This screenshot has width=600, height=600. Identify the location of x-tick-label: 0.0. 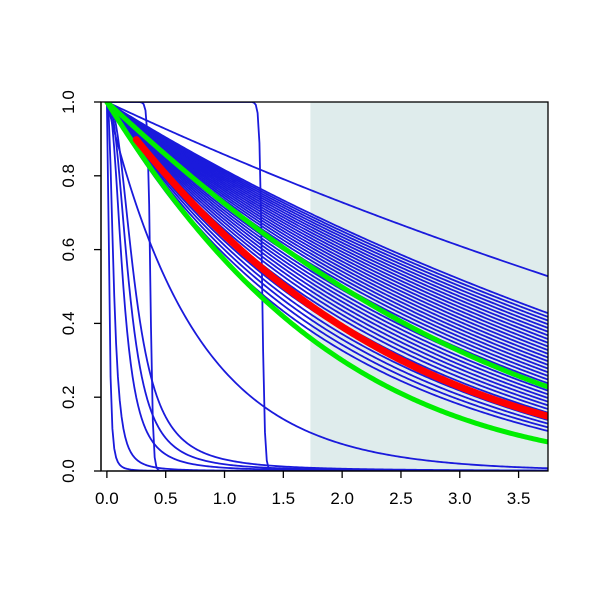
(107, 498).